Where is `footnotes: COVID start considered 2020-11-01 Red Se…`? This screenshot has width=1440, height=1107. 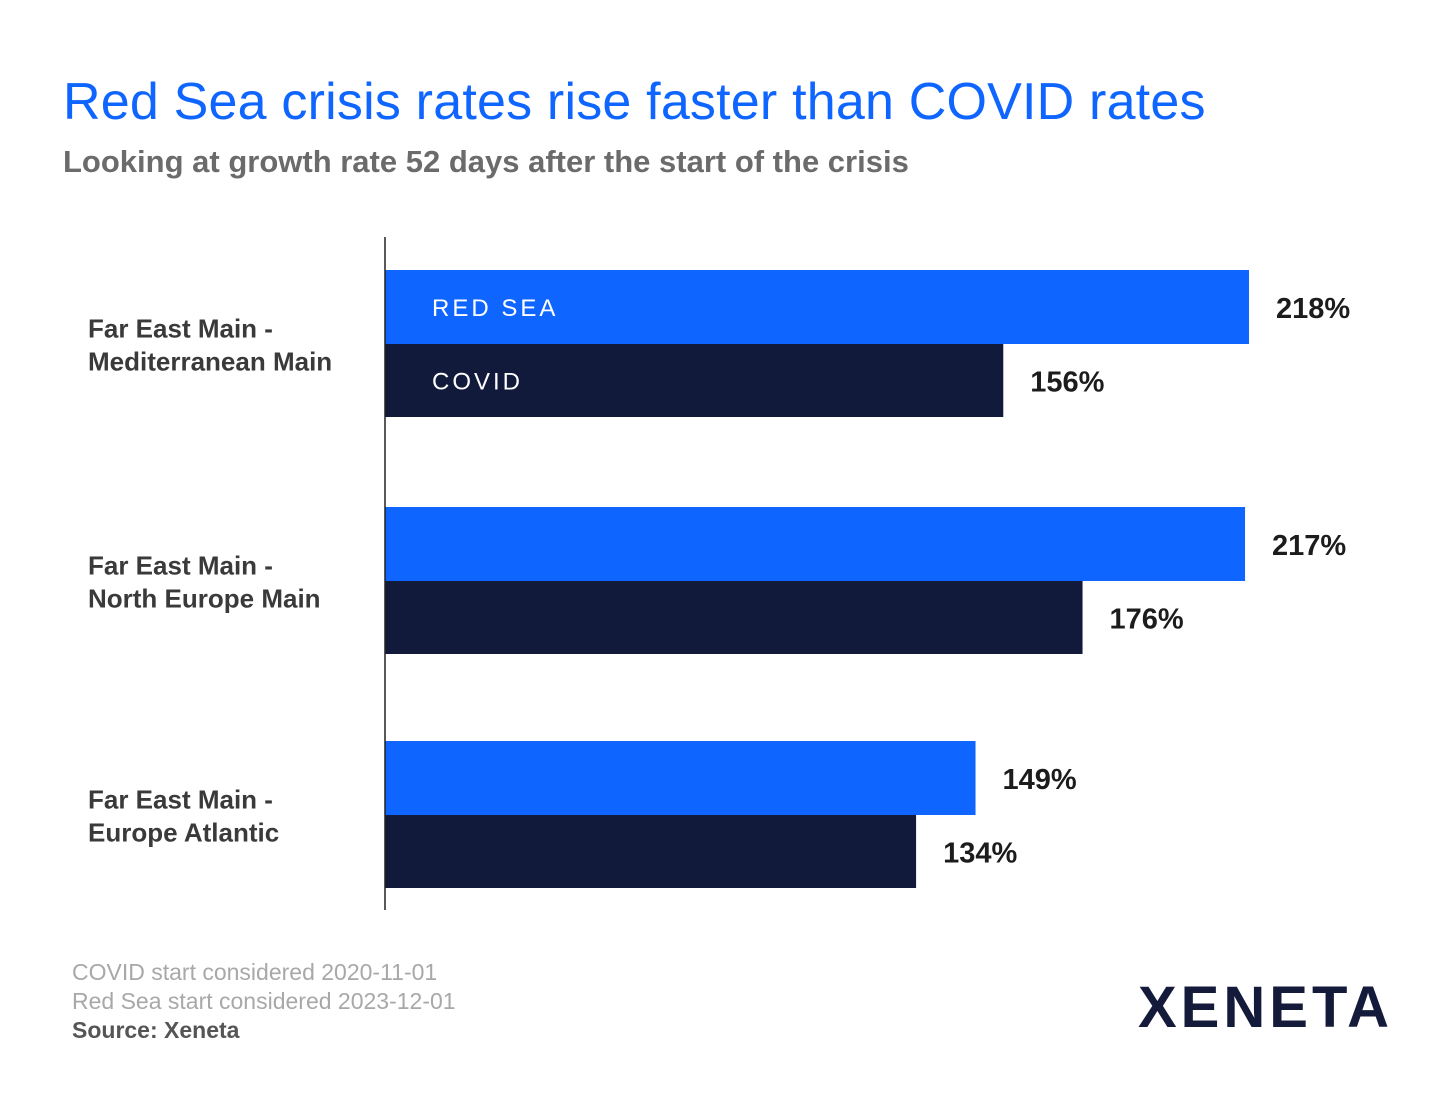
footnotes: COVID start considered 2020-11-01 Red Se… is located at coordinates (264, 1001).